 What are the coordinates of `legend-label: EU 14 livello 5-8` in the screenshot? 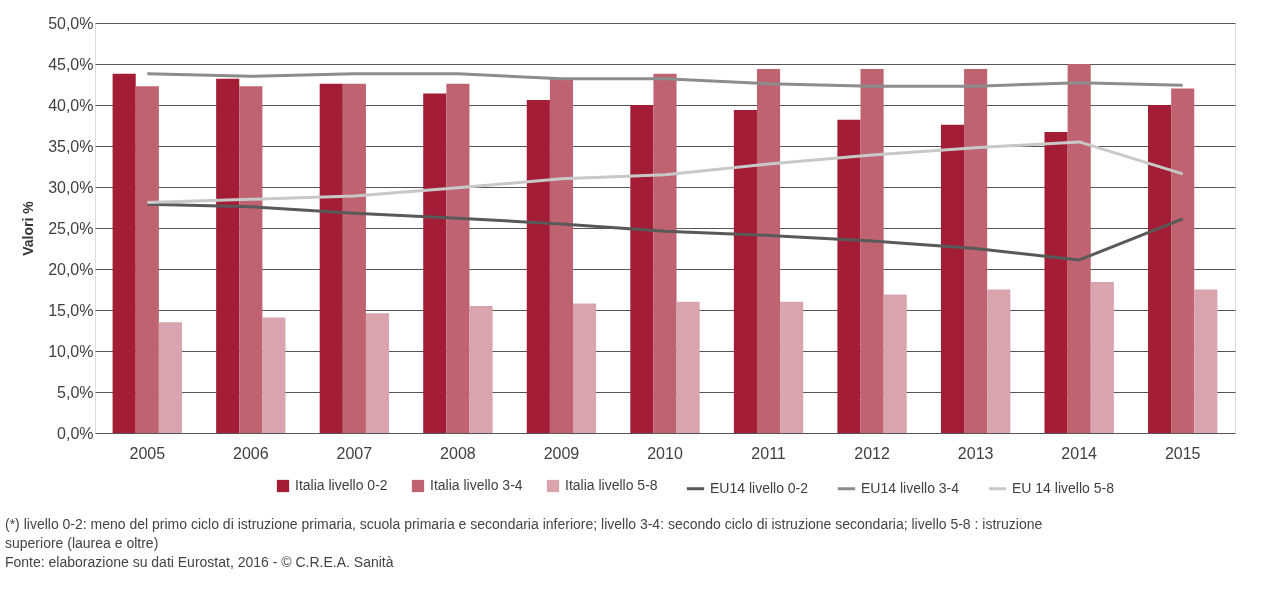 It's located at (1063, 487).